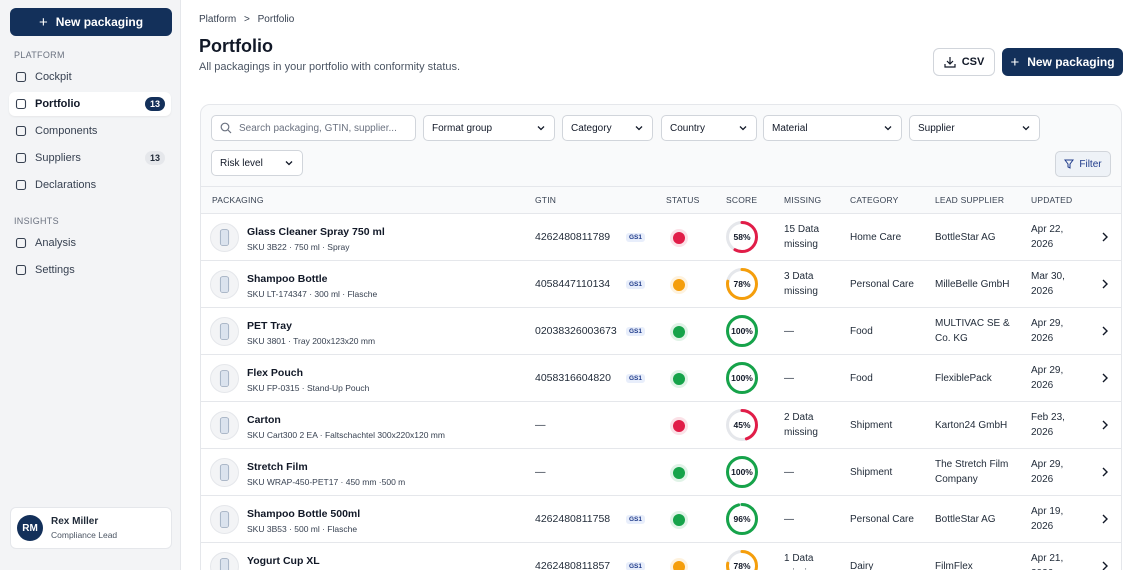  Describe the element at coordinates (972, 284) in the screenshot. I see `lead-supplier: MilleBelle GmbH` at that location.